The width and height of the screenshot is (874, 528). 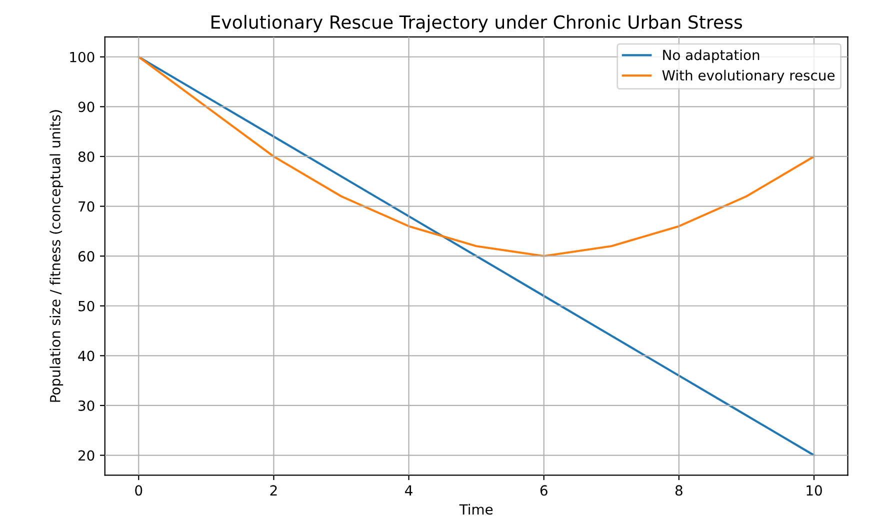 I want to click on legend-label: With evolutionary rescue, so click(x=748, y=77).